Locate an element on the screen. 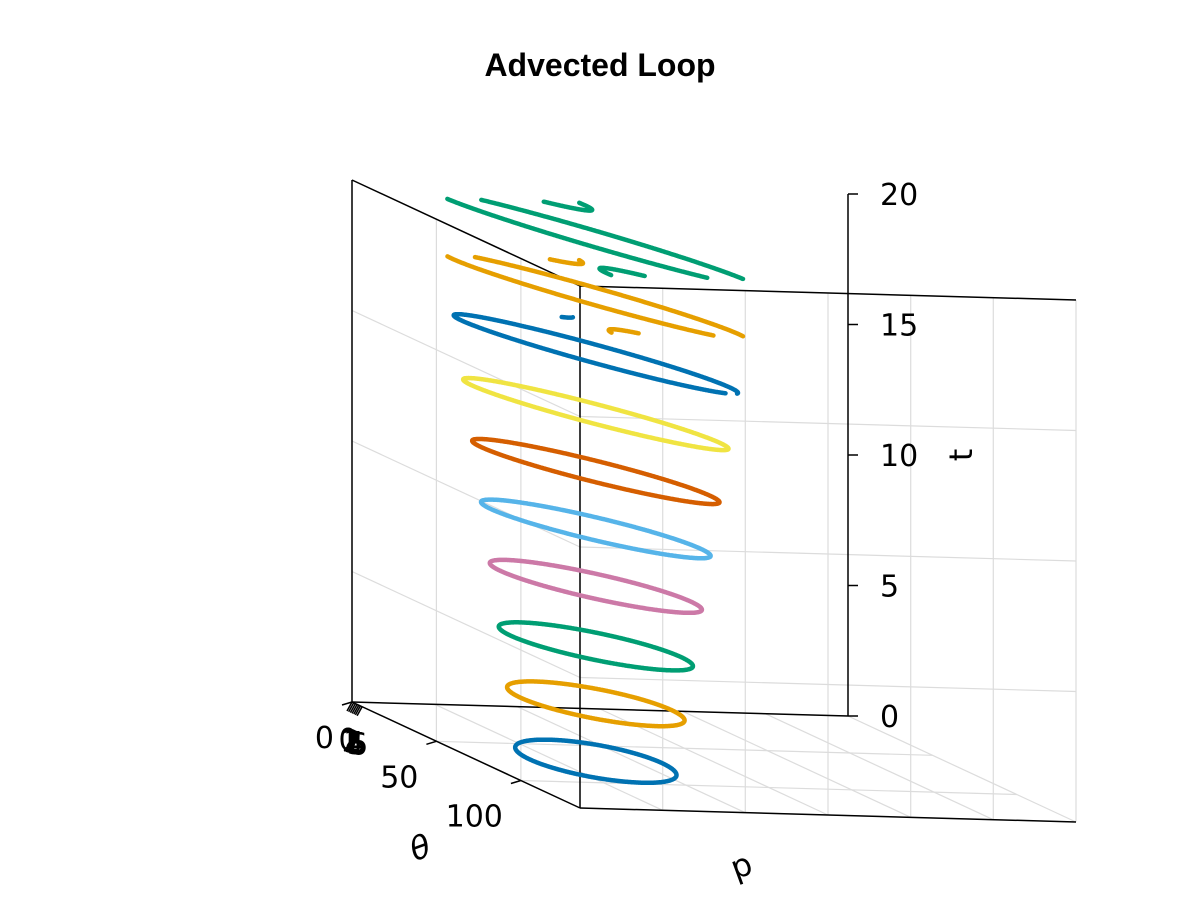  theta-tick-label: 0 is located at coordinates (324, 738).